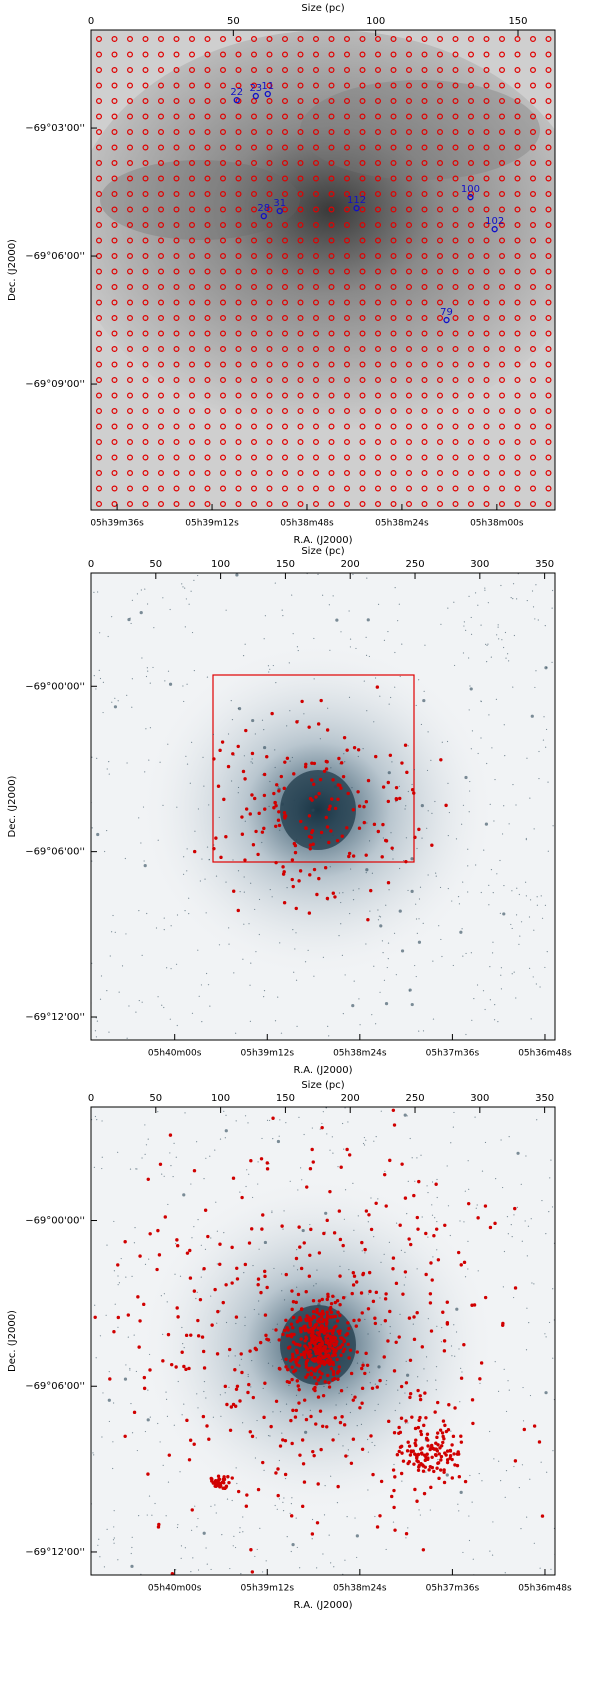 This screenshot has width=600, height=1683. What do you see at coordinates (12, 270) in the screenshot?
I see `y-axis-title: Dec. (J2000)` at bounding box center [12, 270].